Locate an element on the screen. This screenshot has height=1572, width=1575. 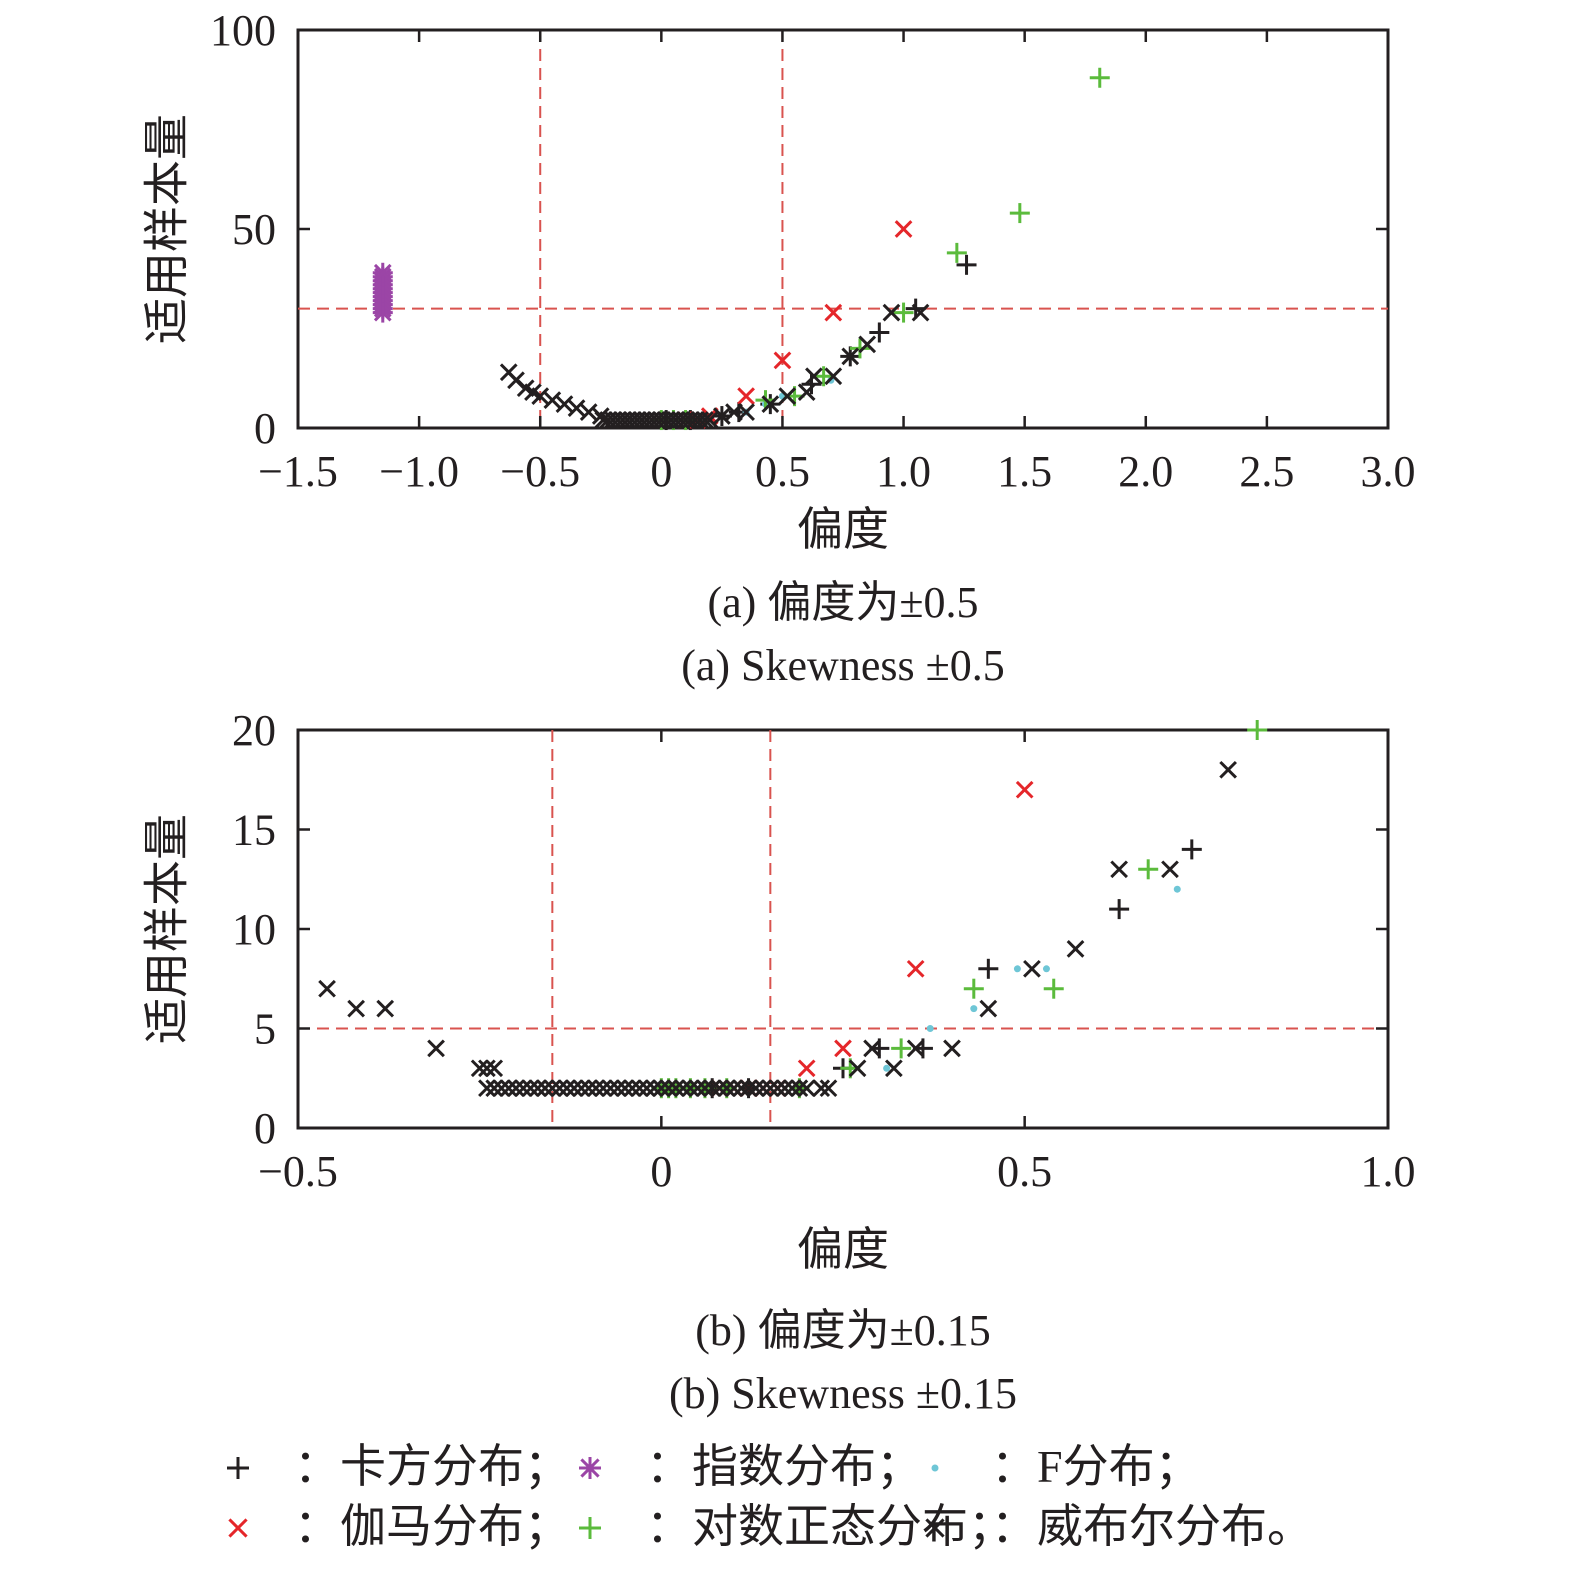
x-axis-label-b: 偏度 is located at coordinates (843, 1249).